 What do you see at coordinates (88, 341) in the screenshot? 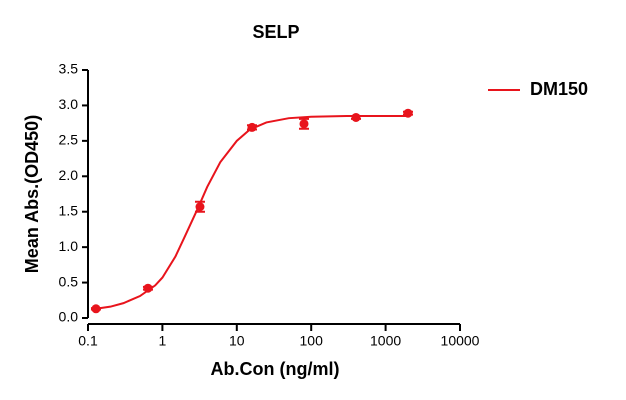
I see `x-tick-label: 0.1` at bounding box center [88, 341].